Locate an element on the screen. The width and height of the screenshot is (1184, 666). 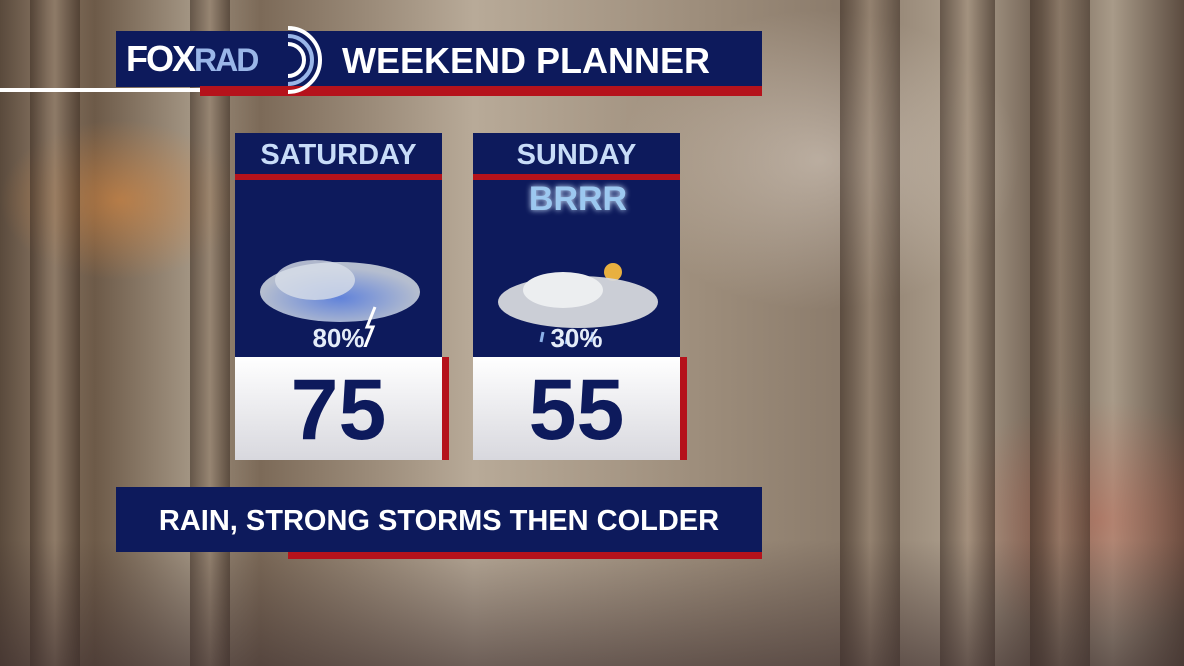
thunderstorm-icon is located at coordinates (340, 303).